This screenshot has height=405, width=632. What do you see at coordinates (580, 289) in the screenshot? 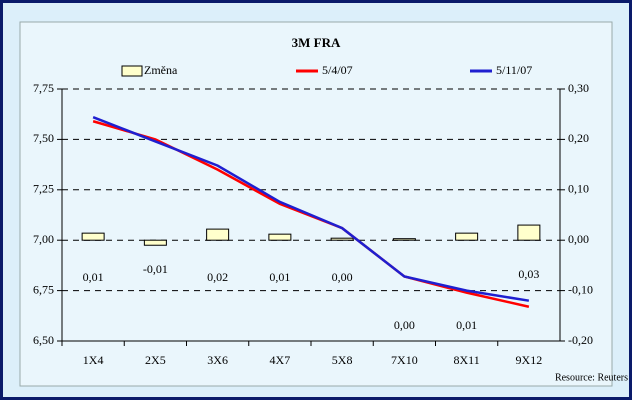
I see `y2-tick-label: -0,10` at bounding box center [580, 289].